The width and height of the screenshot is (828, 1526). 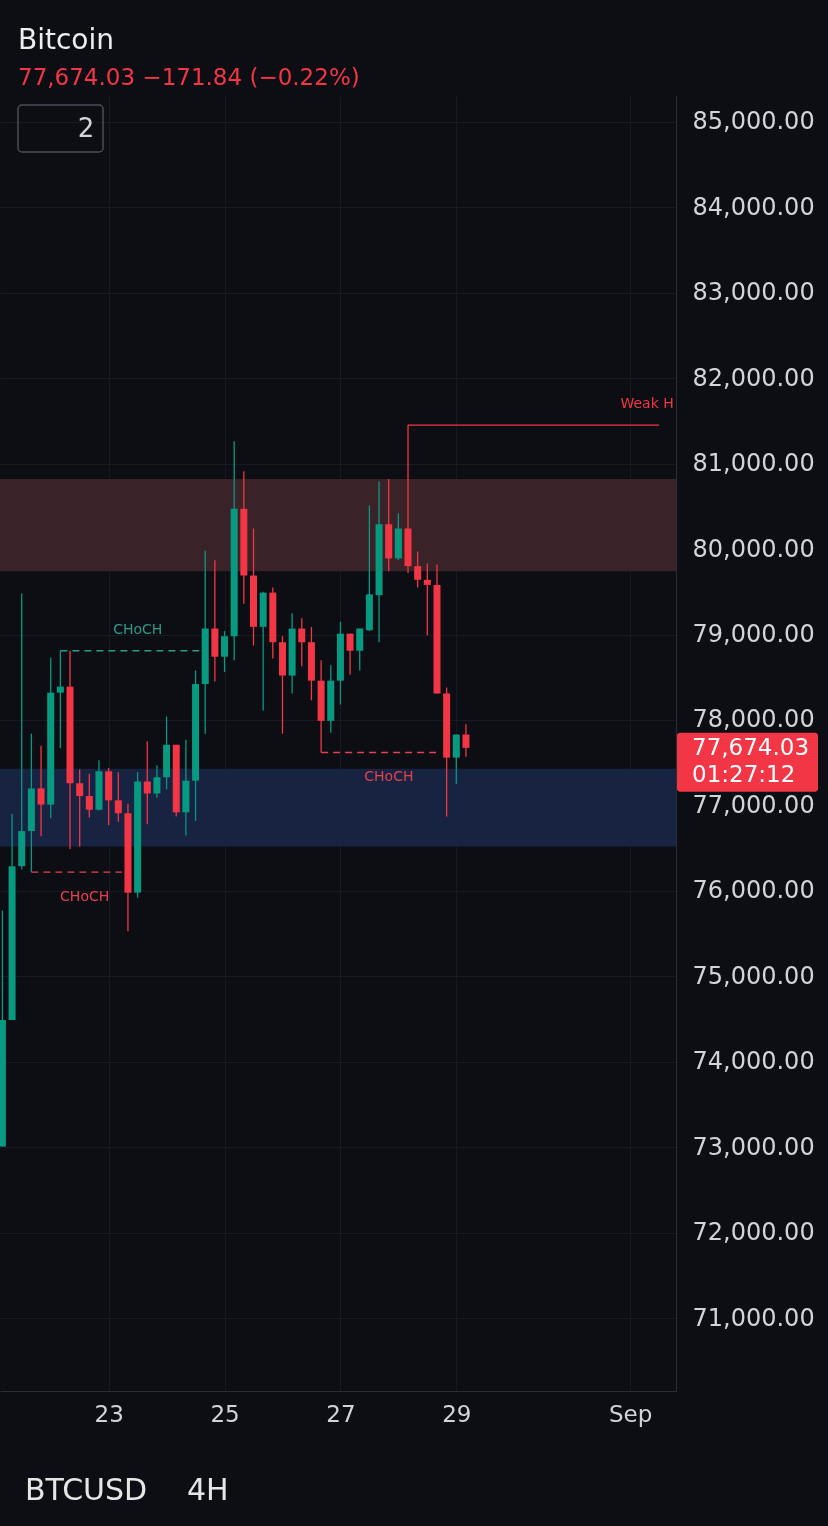 What do you see at coordinates (630, 1413) in the screenshot?
I see `x-tick-label: Sep` at bounding box center [630, 1413].